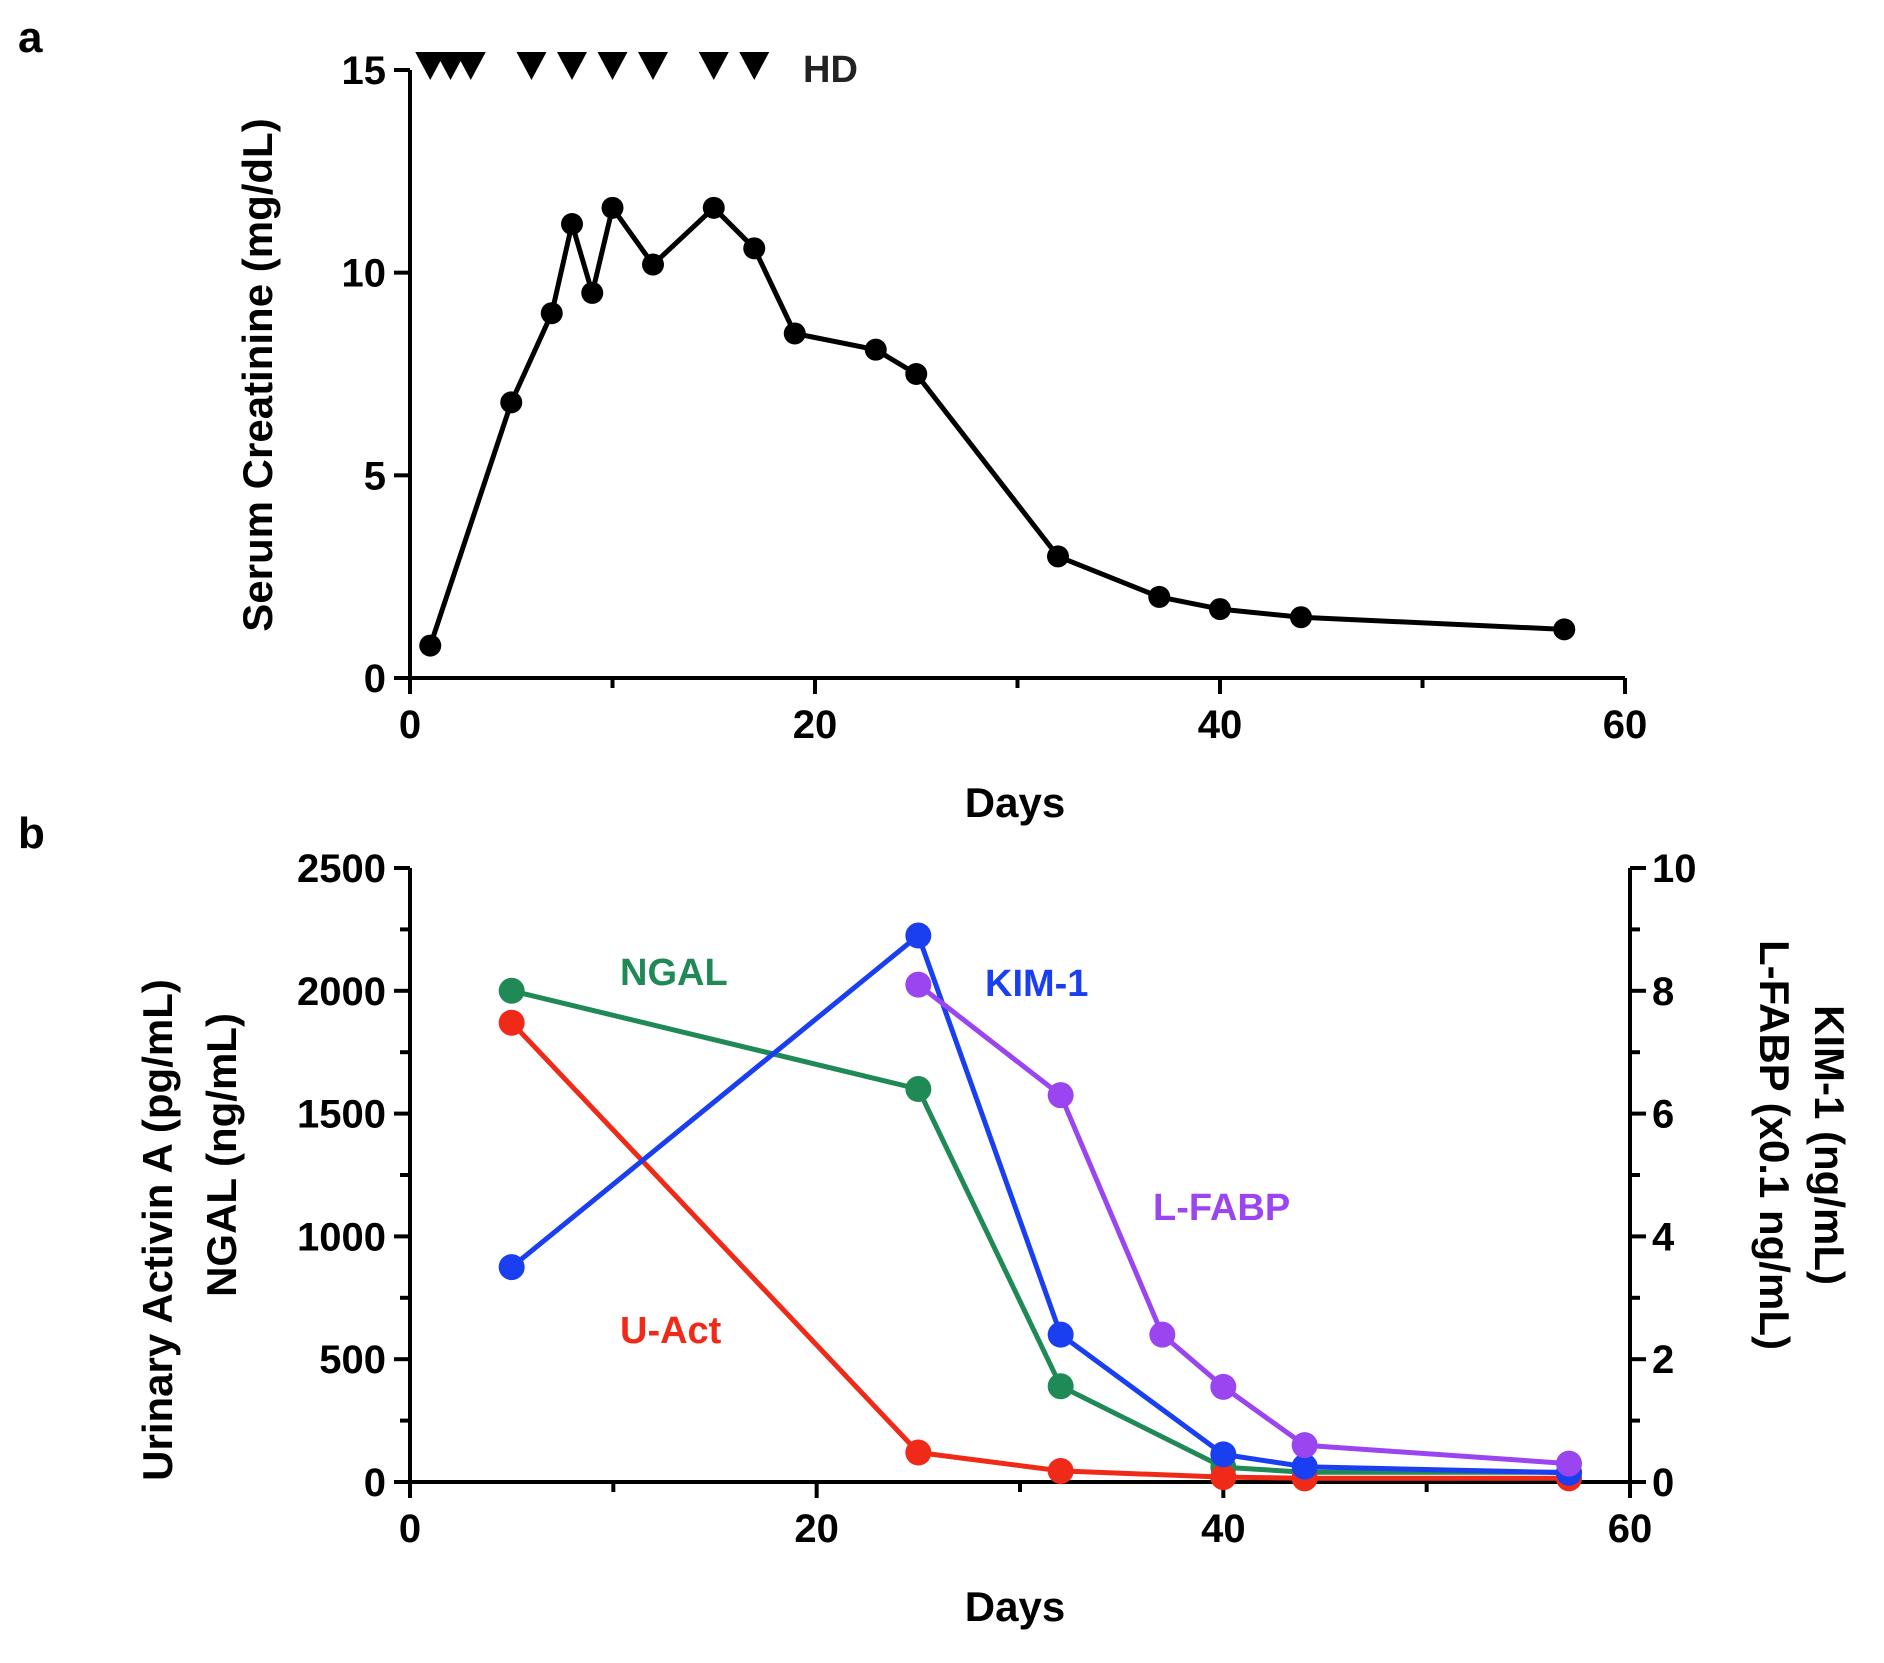 The width and height of the screenshot is (1884, 1663). I want to click on panel-b-x-tick-label: 60, so click(1630, 1529).